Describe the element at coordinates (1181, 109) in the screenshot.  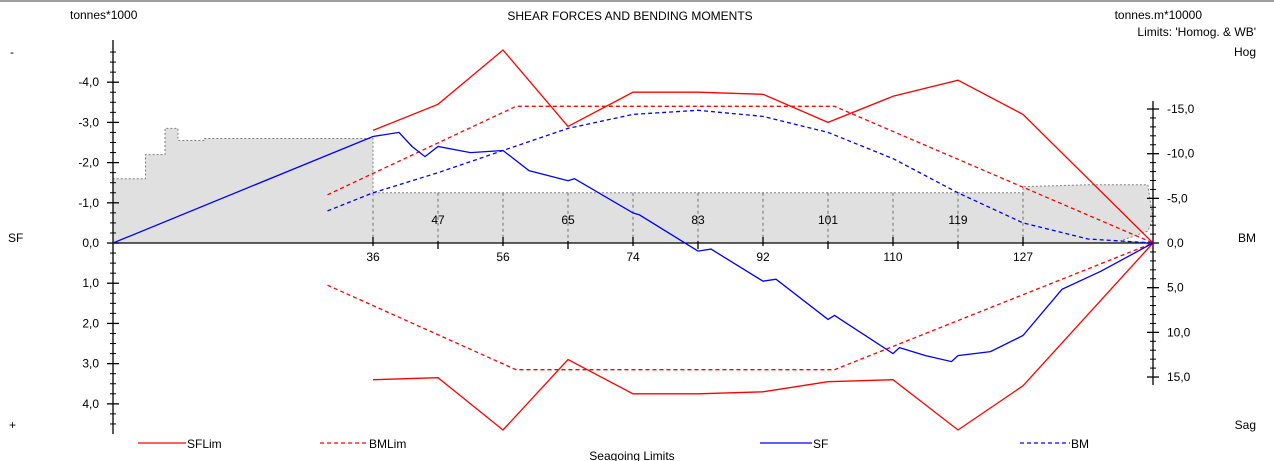
I see `bm-tick-label: -15,0` at that location.